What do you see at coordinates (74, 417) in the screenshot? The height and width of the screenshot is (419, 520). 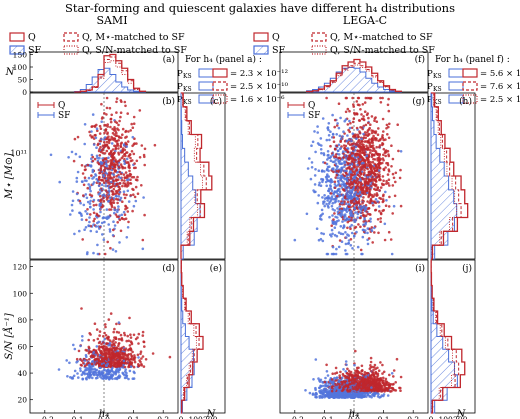 I see `tick-h4: −0.1` at bounding box center [74, 417].